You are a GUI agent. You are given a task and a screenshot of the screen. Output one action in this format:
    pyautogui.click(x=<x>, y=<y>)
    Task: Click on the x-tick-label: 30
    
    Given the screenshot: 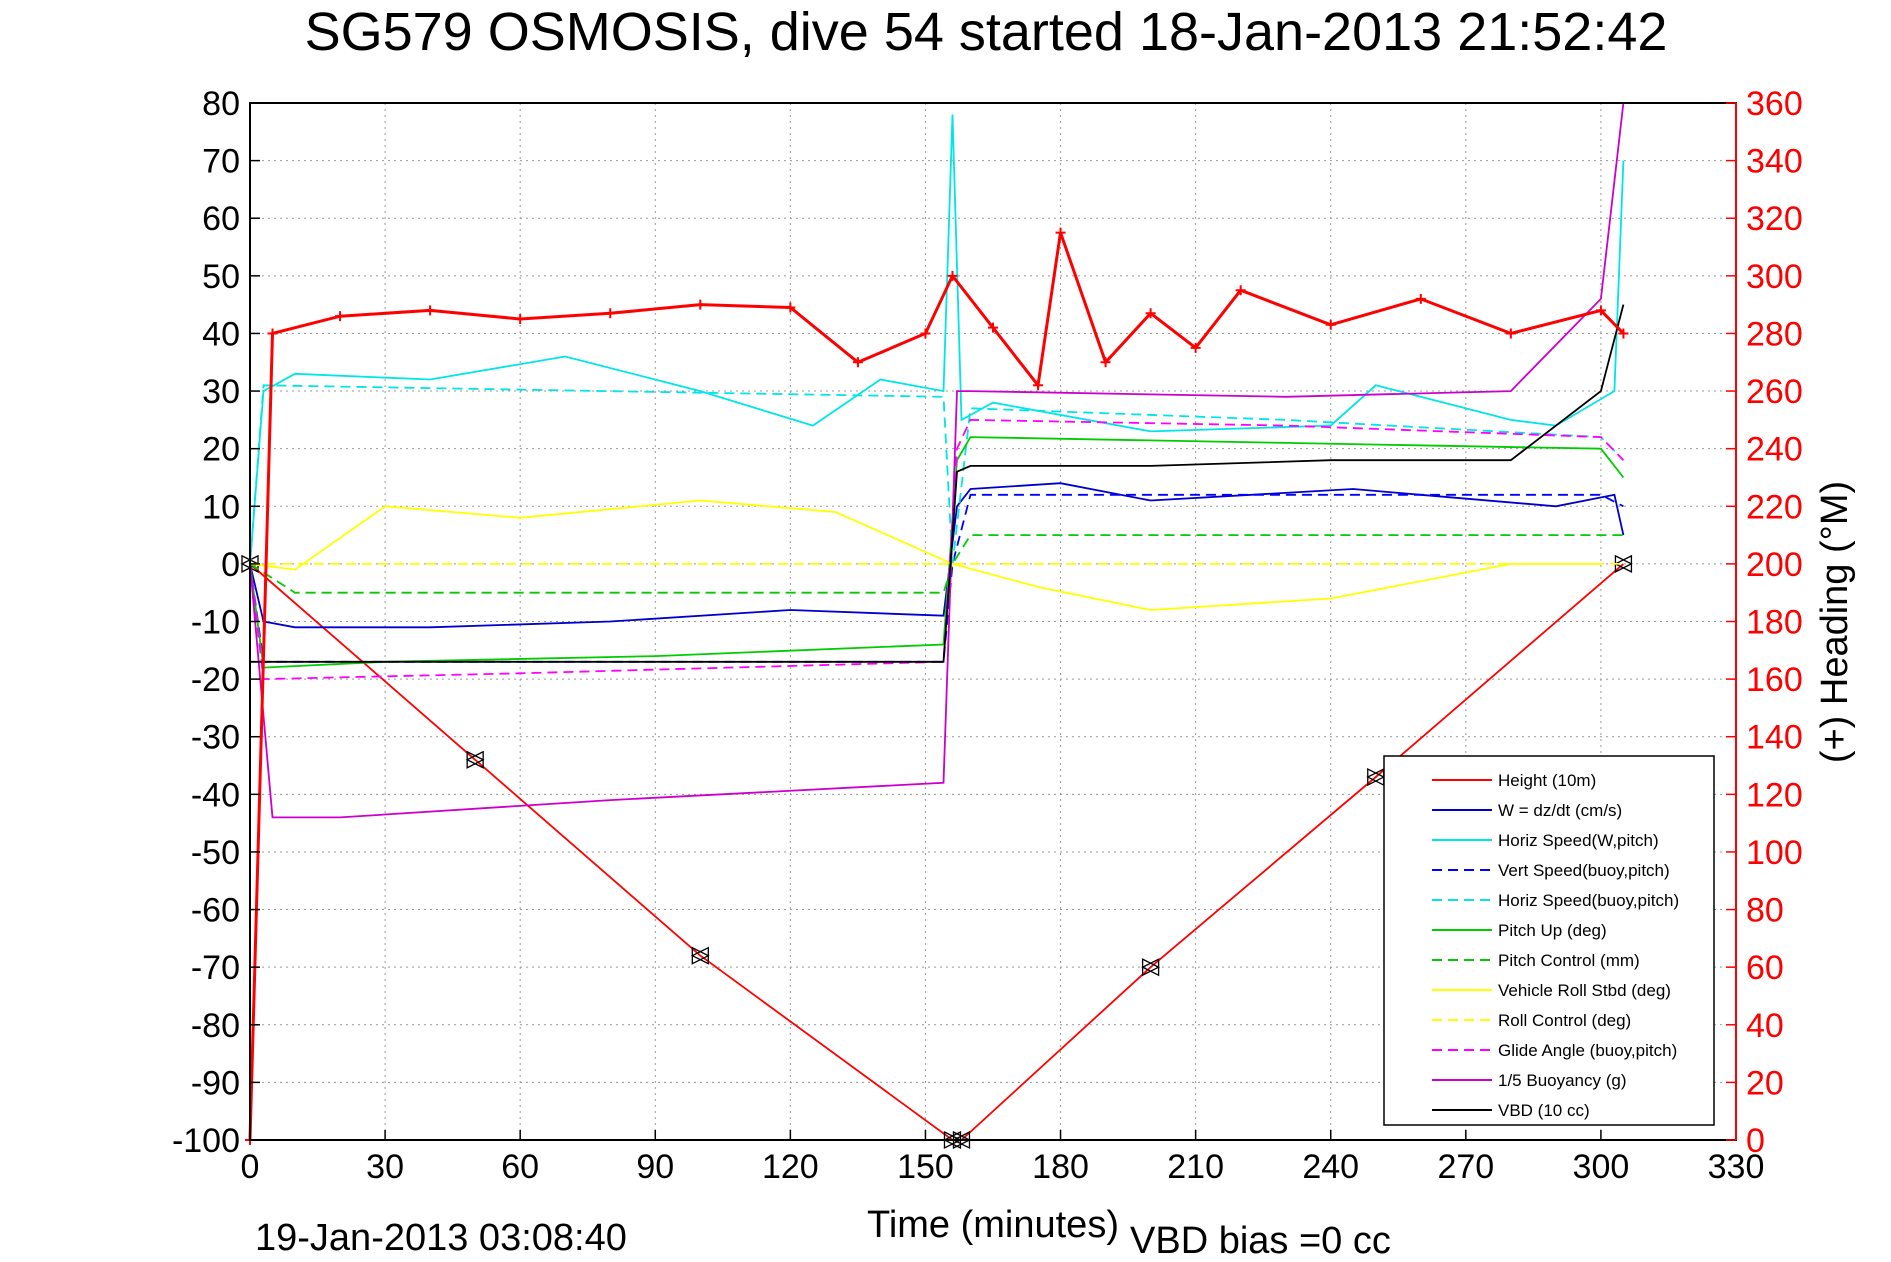 What is the action you would take?
    pyautogui.click(x=385, y=1167)
    